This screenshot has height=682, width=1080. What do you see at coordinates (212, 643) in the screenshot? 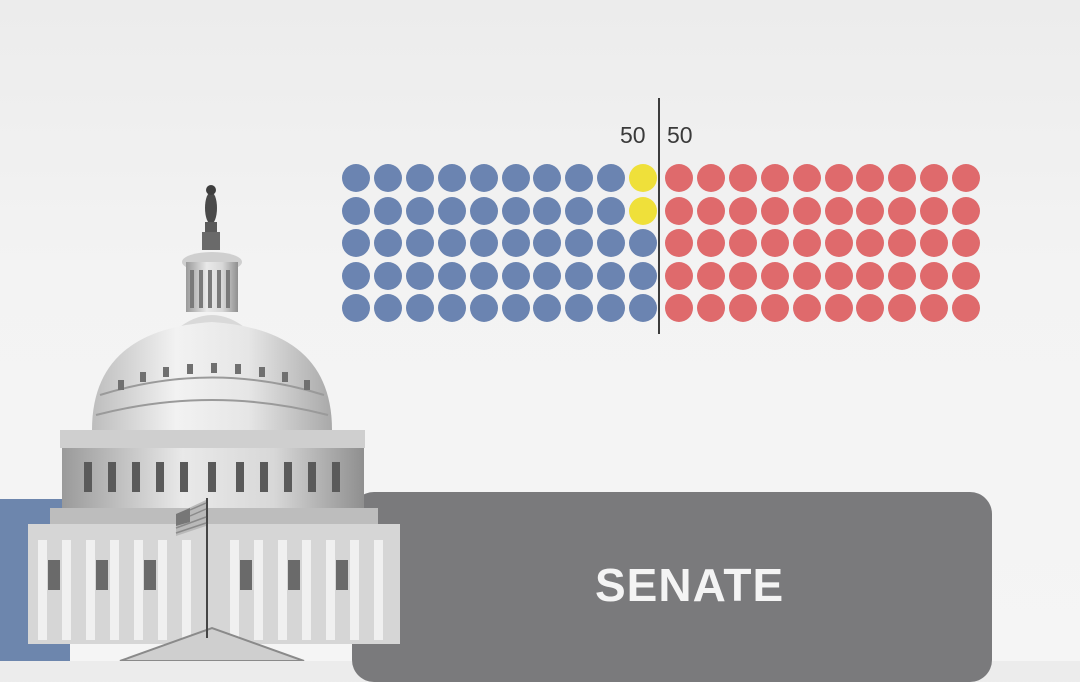
I see `pediment-icon` at bounding box center [212, 643].